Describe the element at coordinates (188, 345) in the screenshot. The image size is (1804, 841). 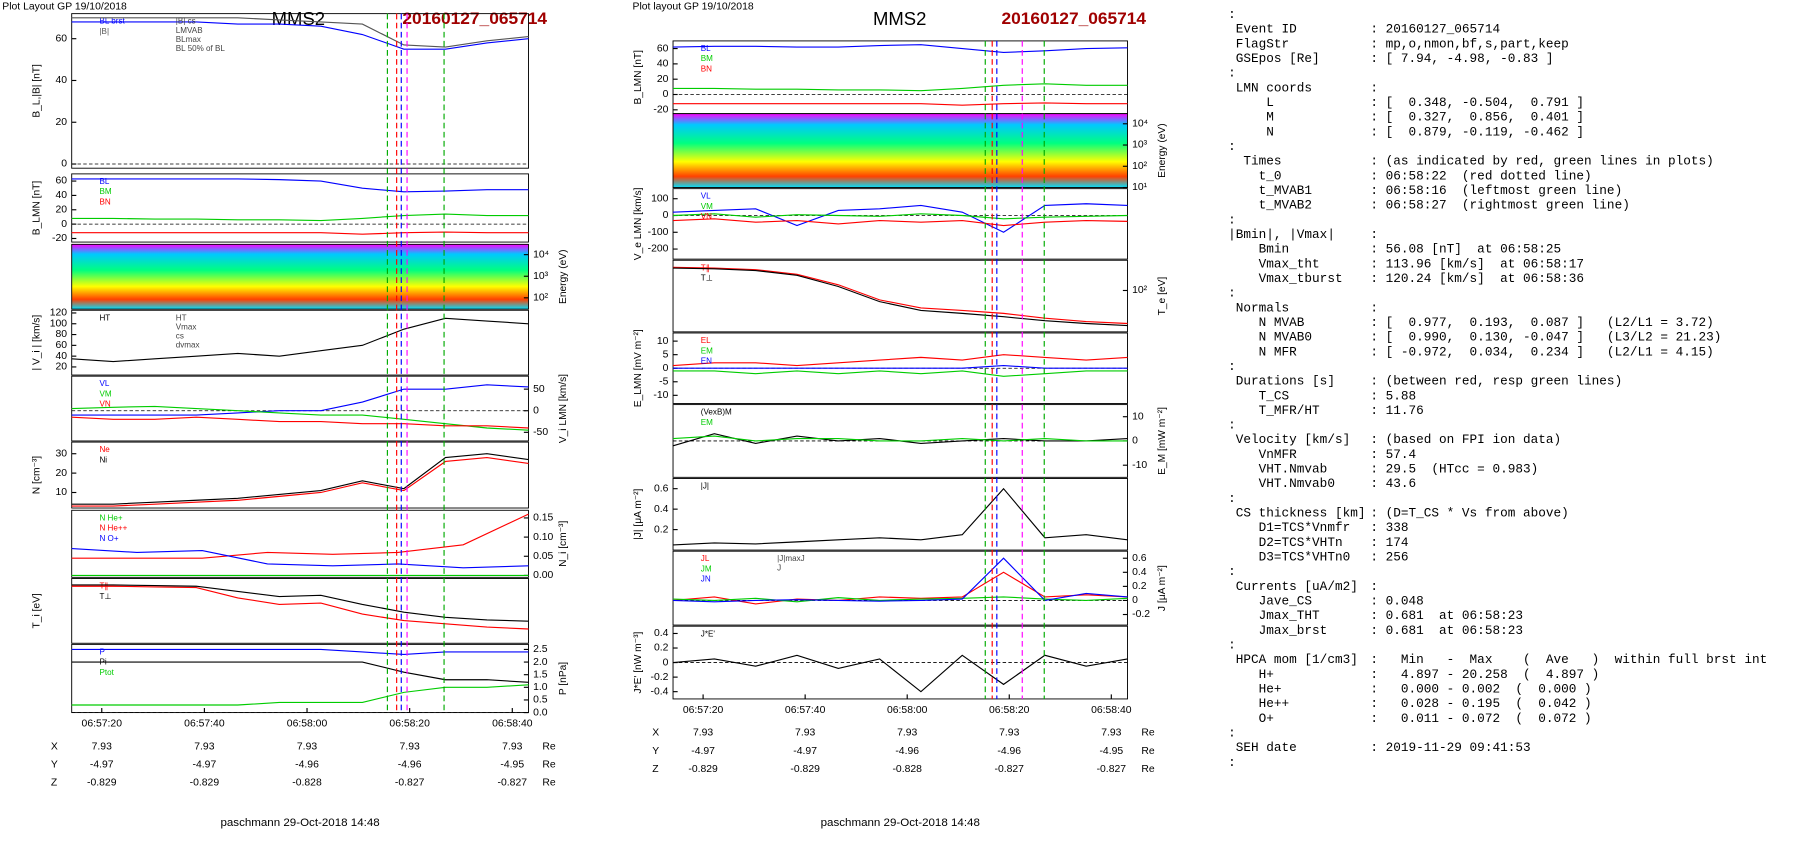
I see `legend-note: dvmax` at that location.